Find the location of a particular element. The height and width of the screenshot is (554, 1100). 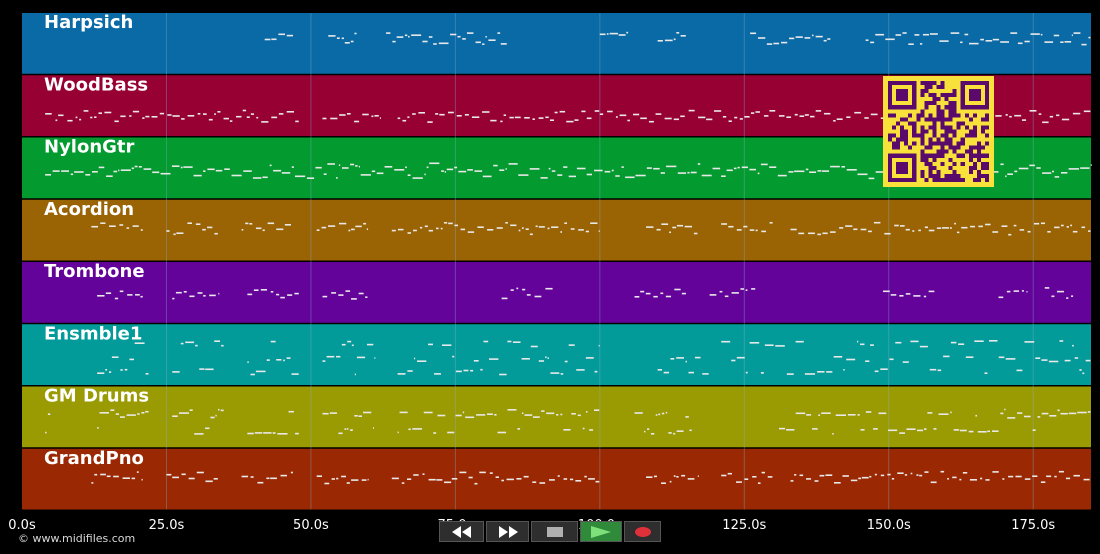

fast-forward-button is located at coordinates (507, 531).